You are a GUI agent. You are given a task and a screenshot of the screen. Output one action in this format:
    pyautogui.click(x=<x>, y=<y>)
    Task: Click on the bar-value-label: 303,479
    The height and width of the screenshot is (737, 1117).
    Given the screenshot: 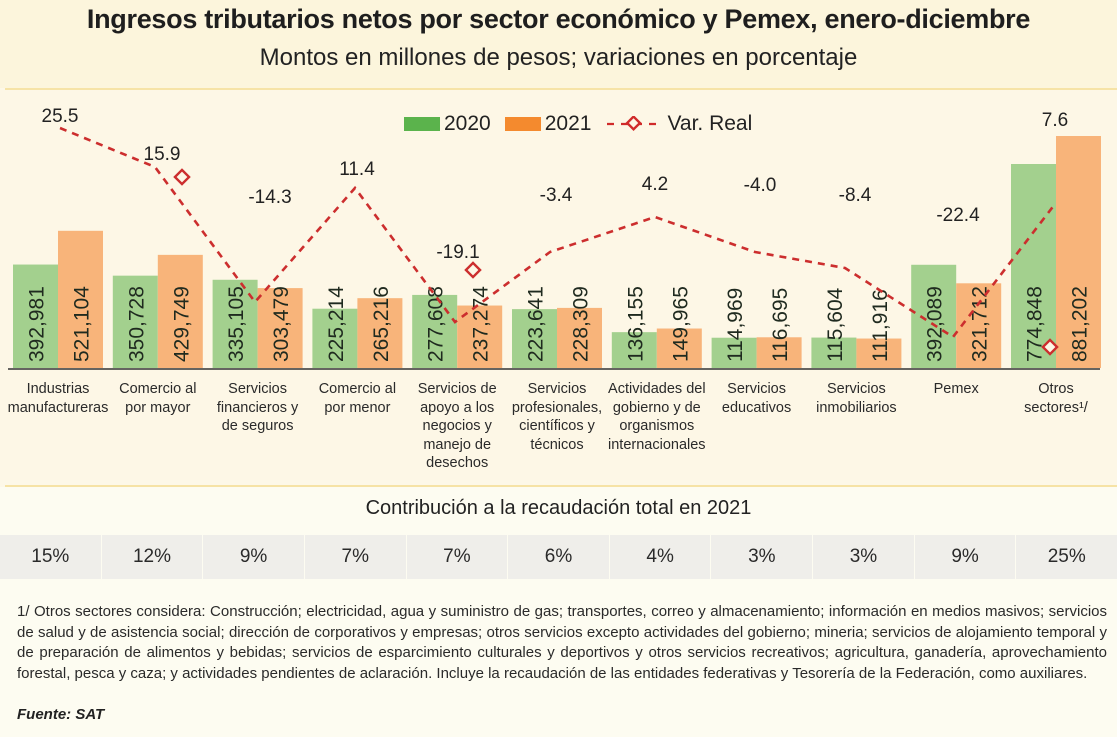 What is the action you would take?
    pyautogui.click(x=281, y=324)
    